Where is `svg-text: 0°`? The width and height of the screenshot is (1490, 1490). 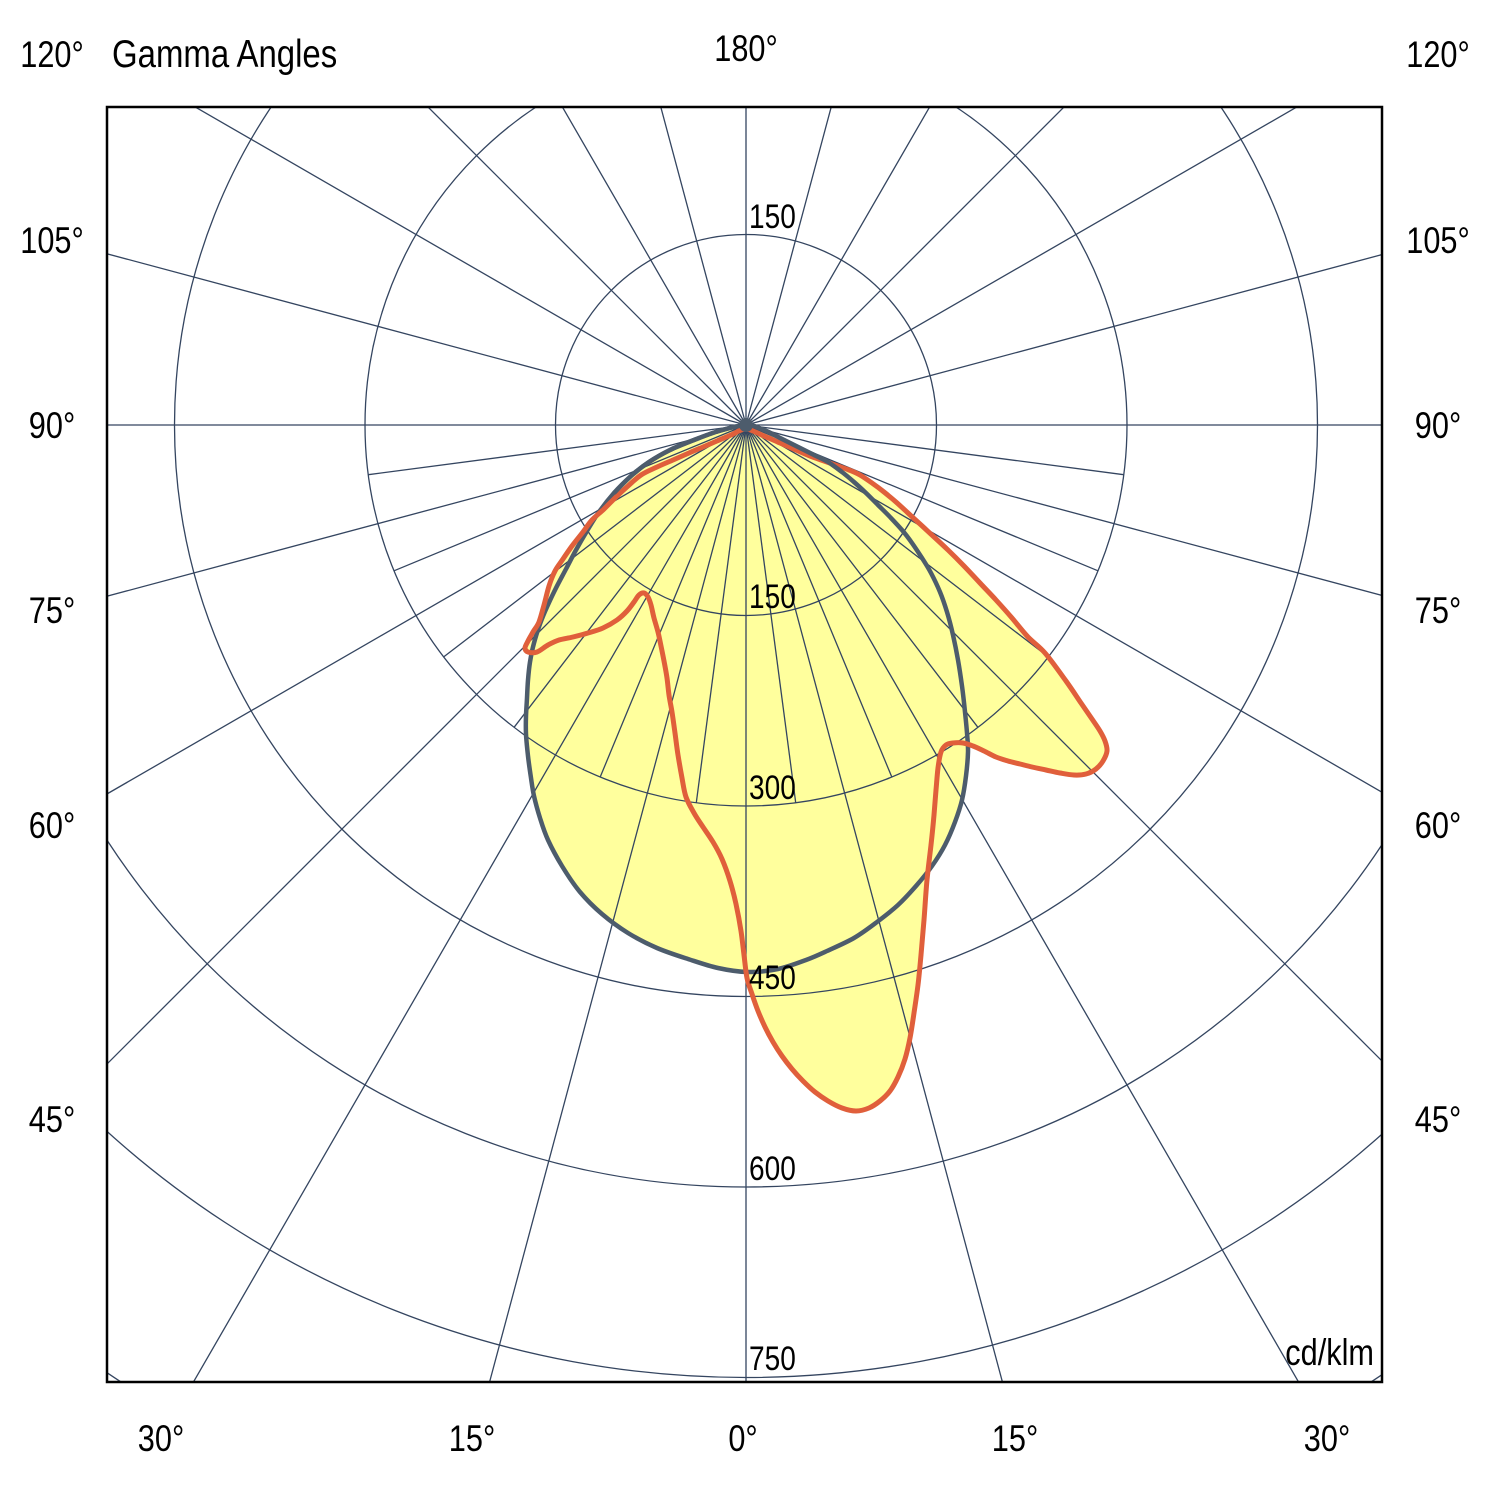 svg-text: 0° is located at coordinates (742, 1438).